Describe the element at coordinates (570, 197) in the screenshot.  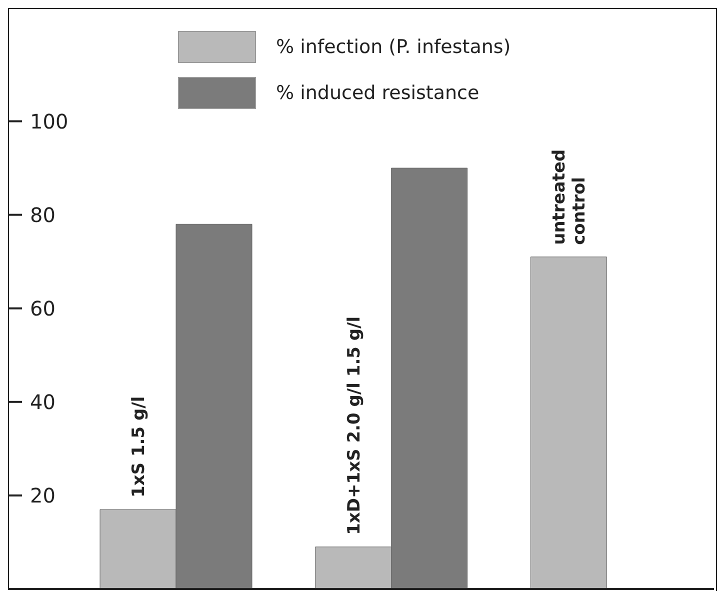
I see `x-tick-label: untreated control` at that location.